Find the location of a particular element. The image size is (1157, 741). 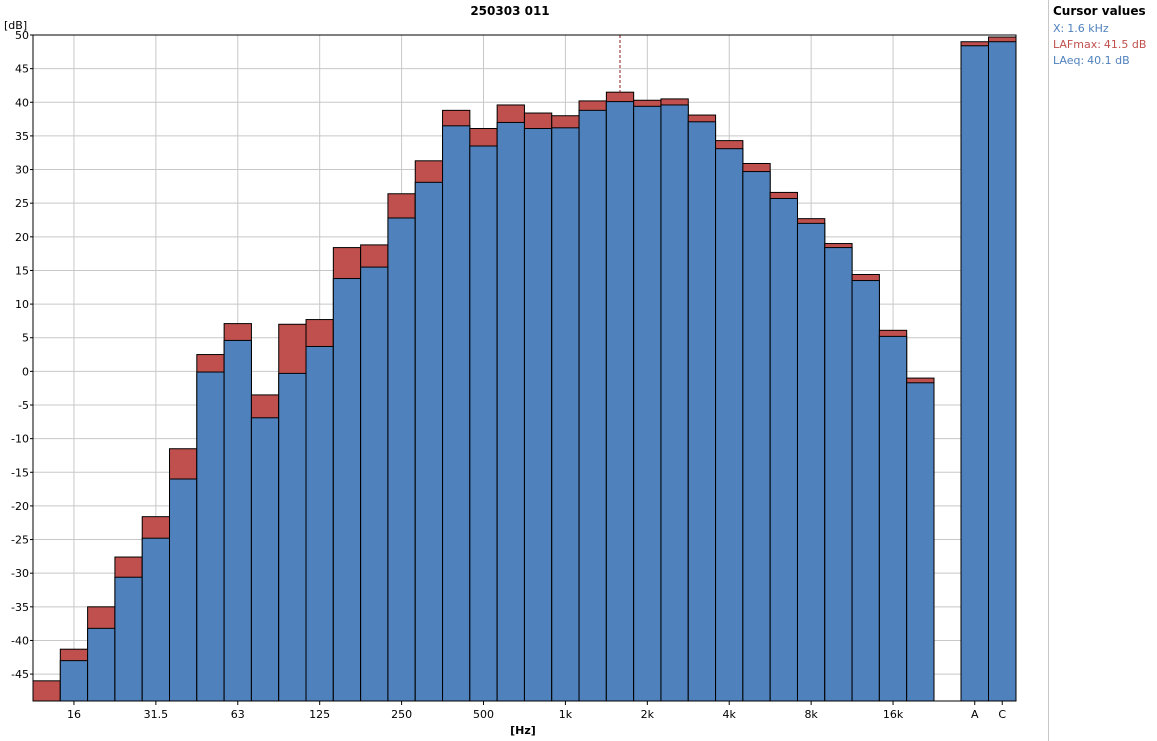

lafmax-bar is located at coordinates (46, 691).